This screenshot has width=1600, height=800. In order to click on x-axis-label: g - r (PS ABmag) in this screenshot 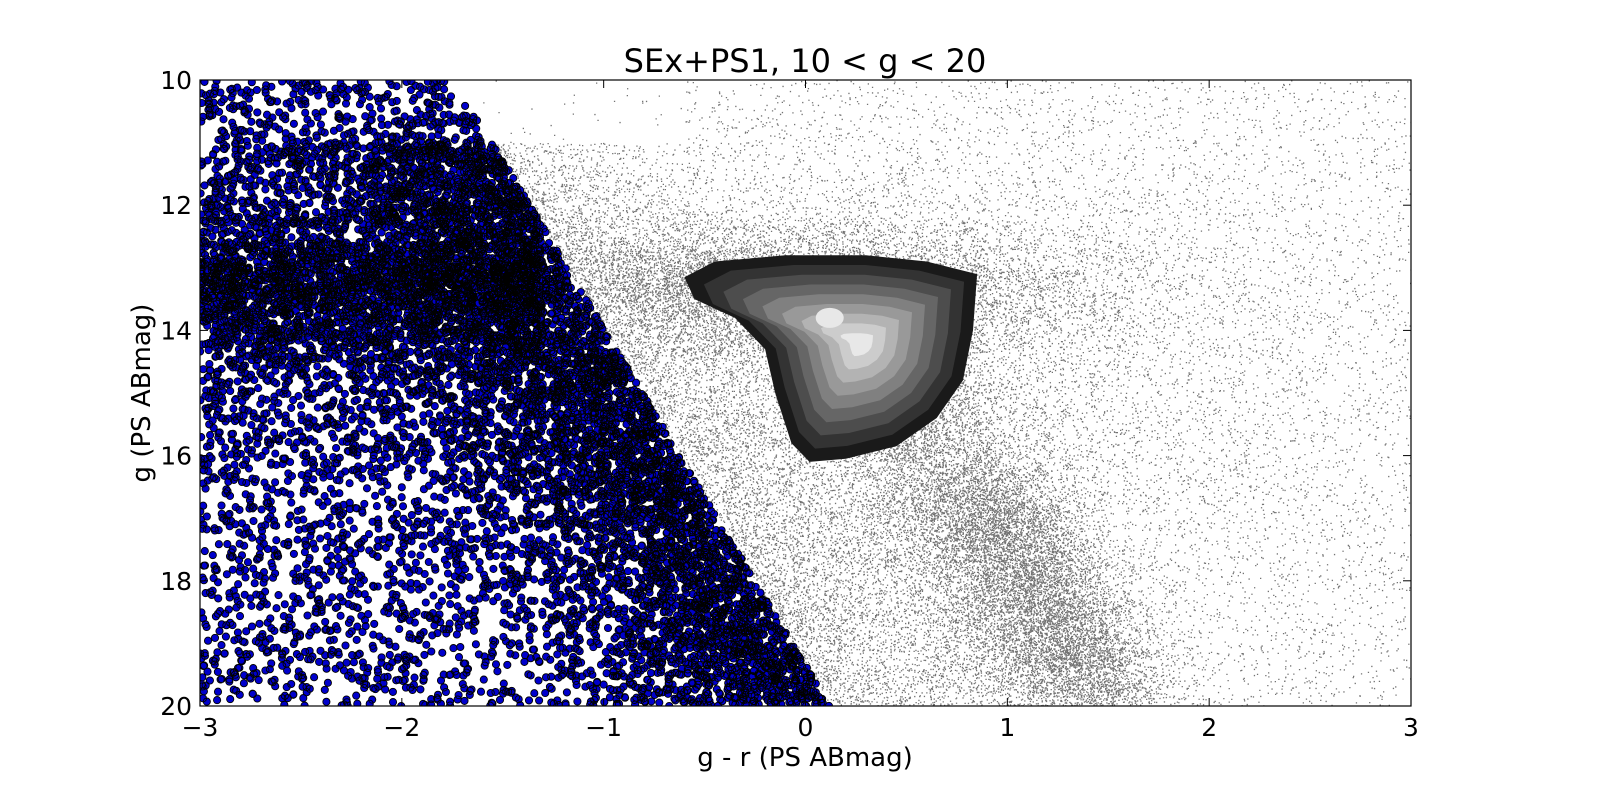, I will do `click(805, 758)`.